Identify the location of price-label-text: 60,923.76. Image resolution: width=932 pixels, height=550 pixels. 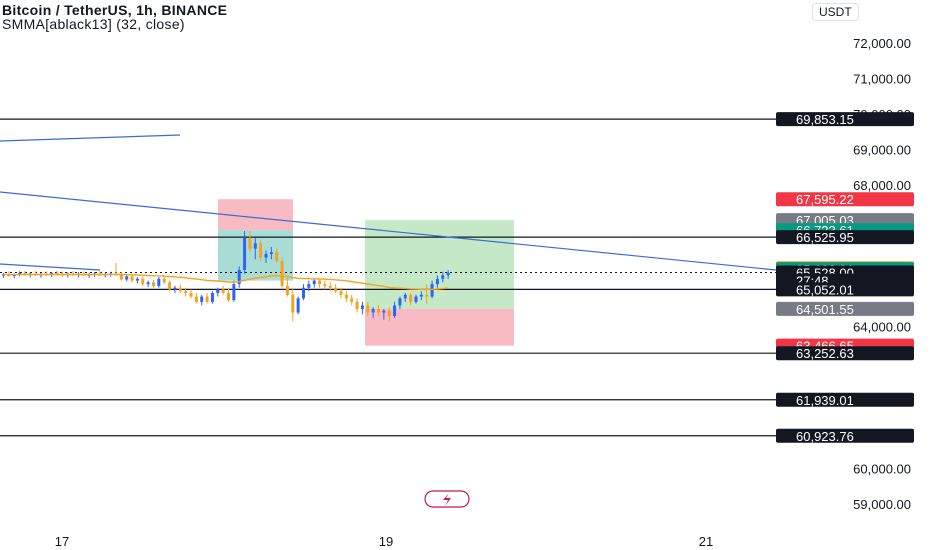
(825, 436).